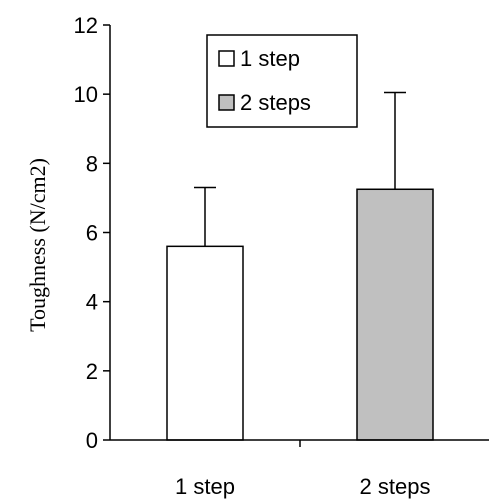 This screenshot has width=489, height=503. What do you see at coordinates (275, 102) in the screenshot?
I see `legend-label: 2 steps` at bounding box center [275, 102].